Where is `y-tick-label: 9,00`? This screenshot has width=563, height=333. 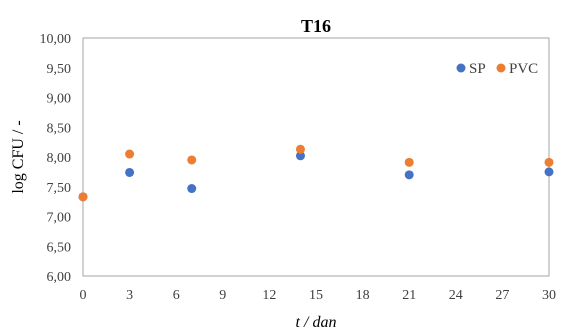 y-tick-label: 9,00 is located at coordinates (59, 99).